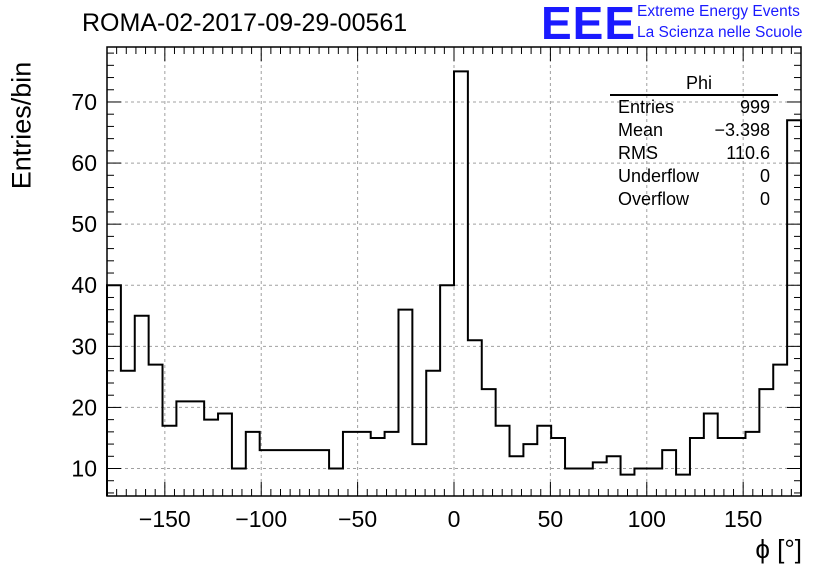 Image resolution: width=836 pixels, height=572 pixels. What do you see at coordinates (778, 549) in the screenshot?
I see `x-axis-label: ϕ [°]` at bounding box center [778, 549].